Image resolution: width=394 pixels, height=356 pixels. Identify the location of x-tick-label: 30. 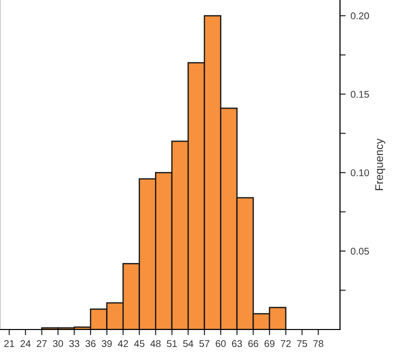
(58, 344).